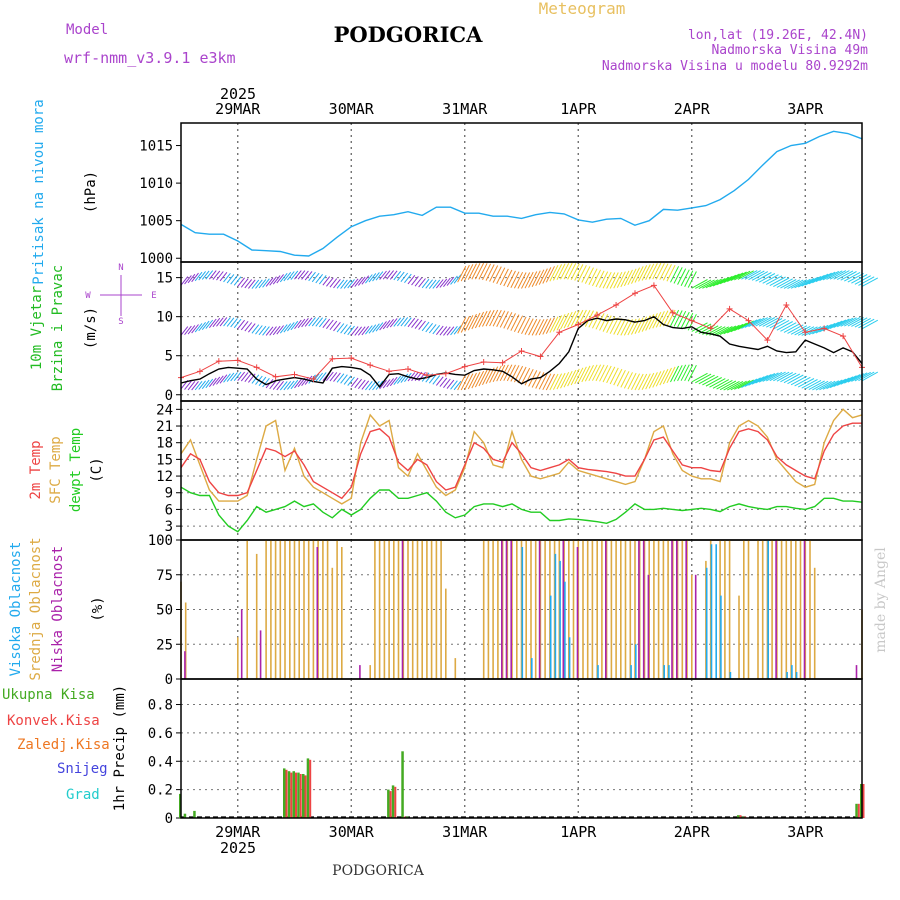  I want to click on panel-frame-pressure, so click(521, 192).